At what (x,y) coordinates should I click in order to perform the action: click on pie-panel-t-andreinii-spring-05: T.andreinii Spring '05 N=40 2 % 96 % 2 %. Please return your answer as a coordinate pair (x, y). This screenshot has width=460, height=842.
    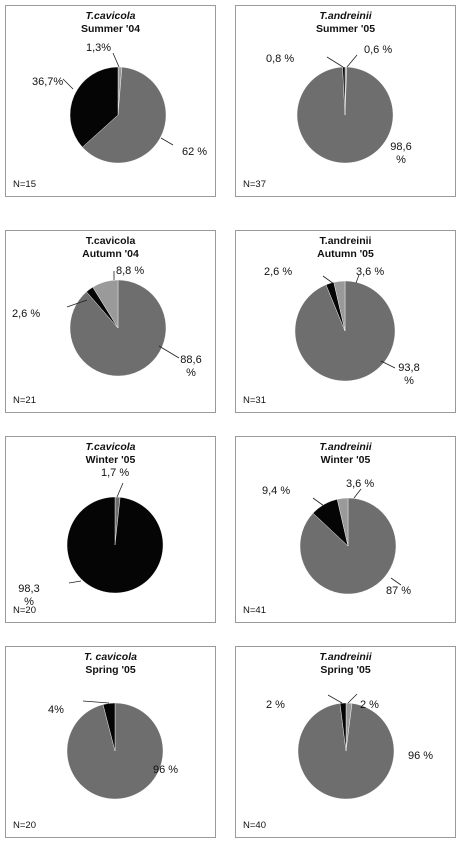
    Looking at the image, I should click on (345, 742).